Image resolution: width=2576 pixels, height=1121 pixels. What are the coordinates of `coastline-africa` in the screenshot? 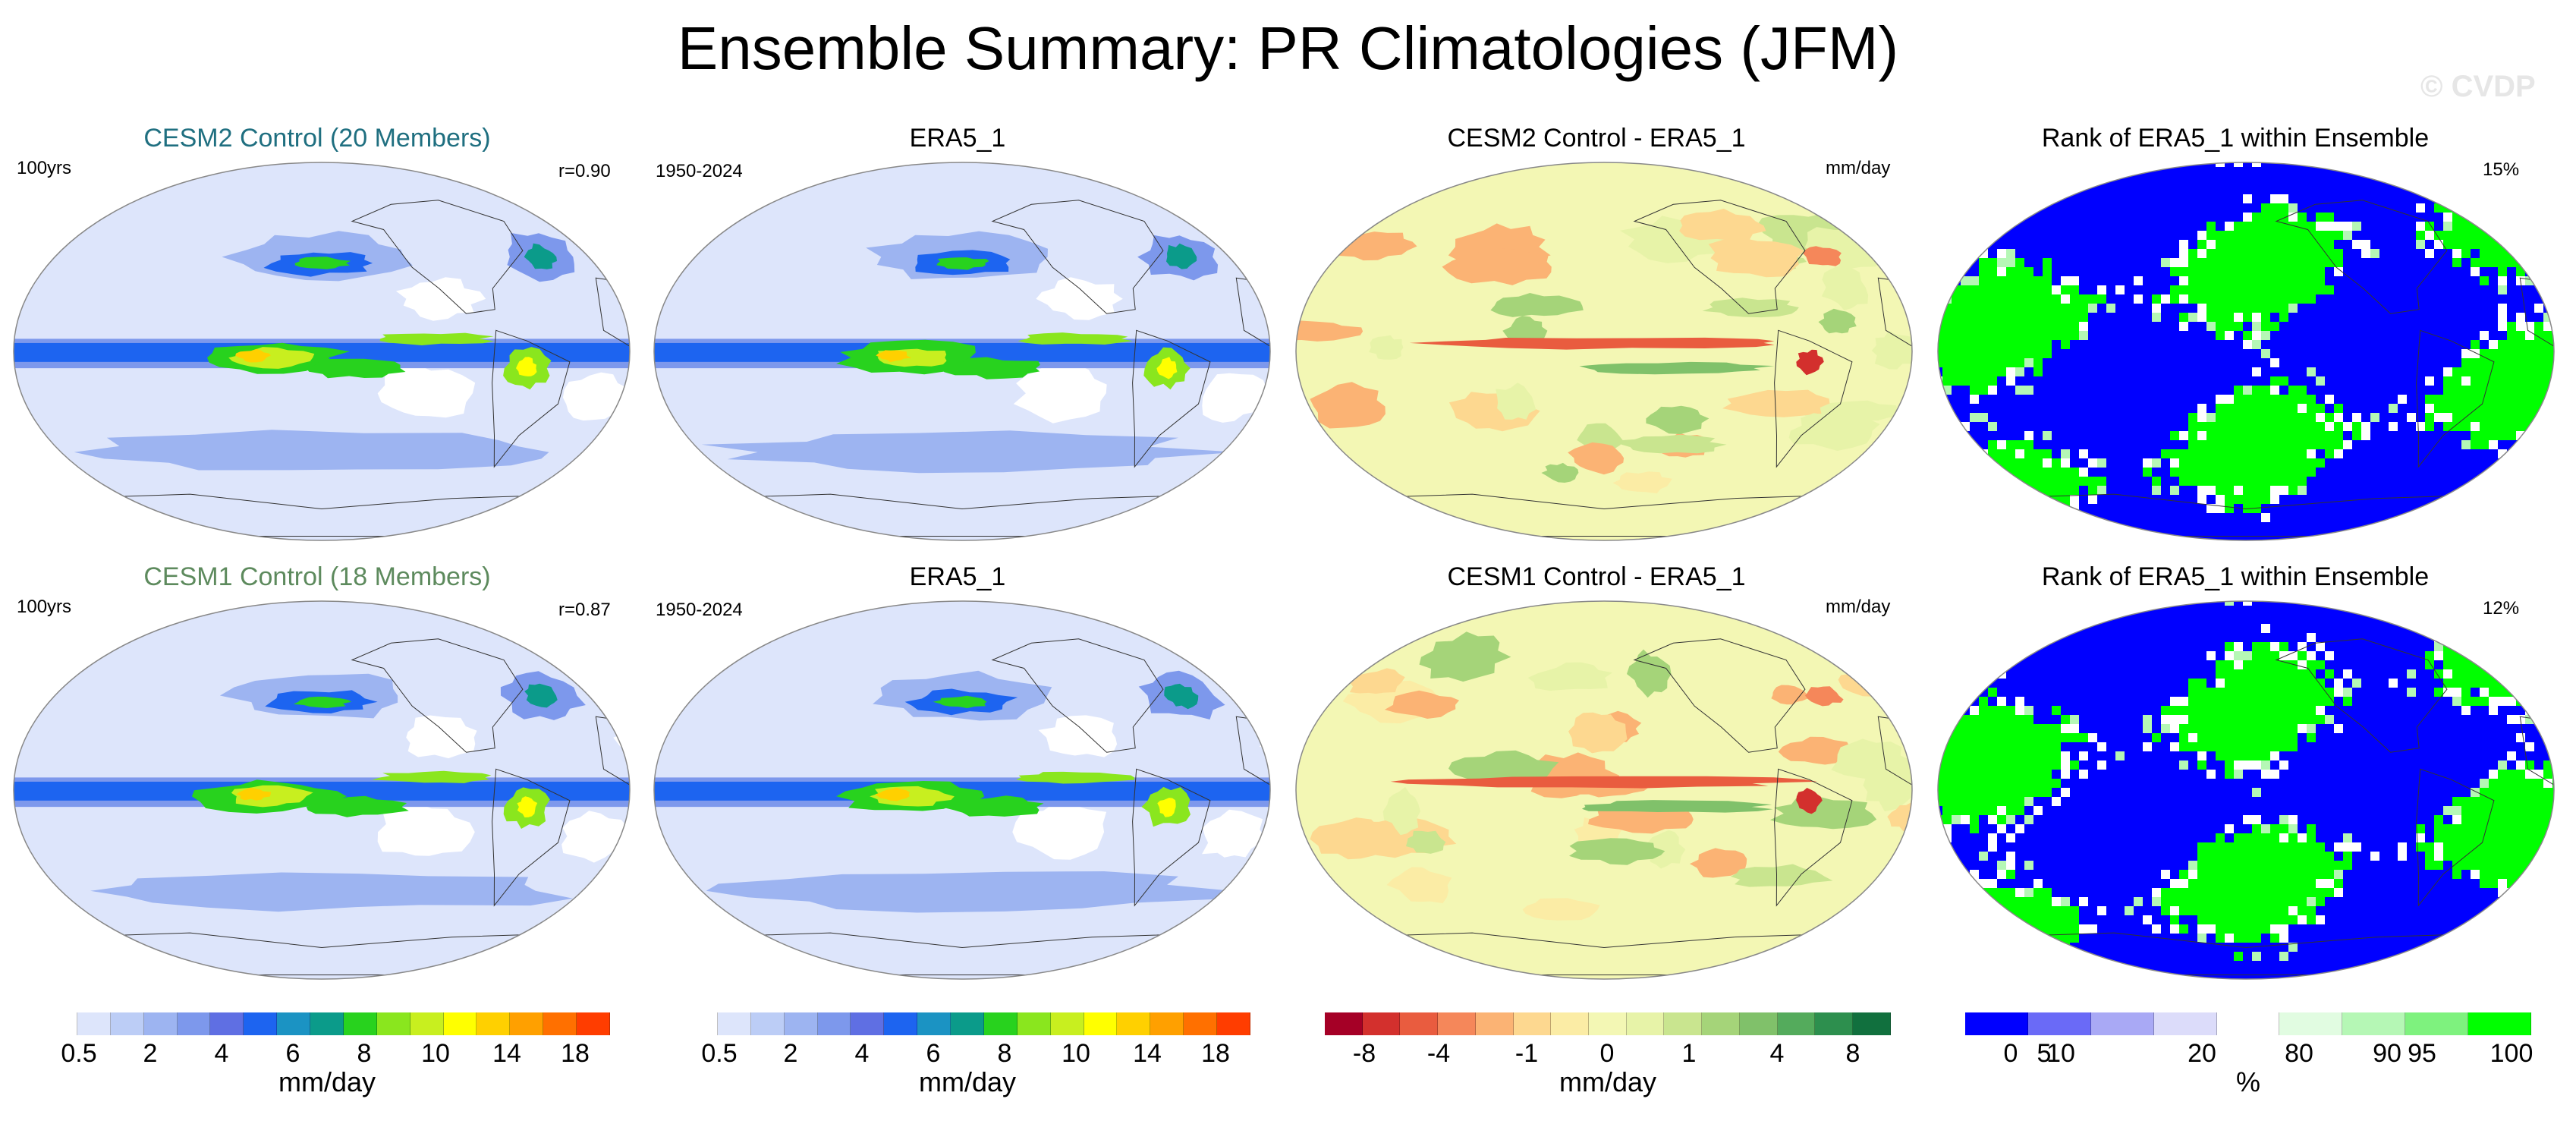 It's located at (612, 351).